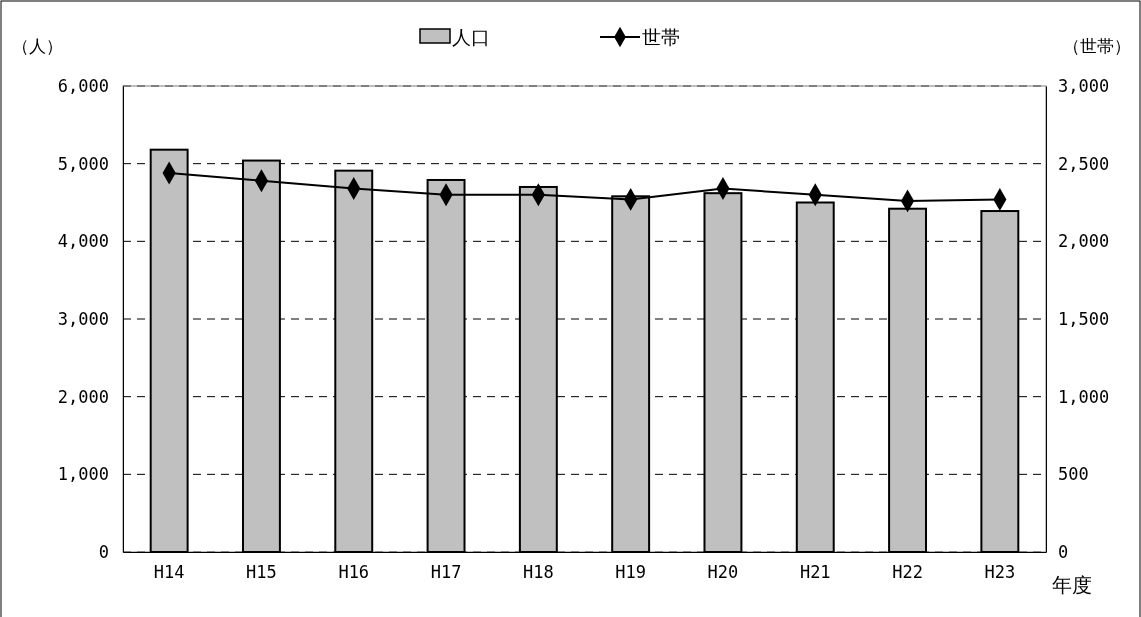  What do you see at coordinates (471, 37) in the screenshot?
I see `legend-label: 人口` at bounding box center [471, 37].